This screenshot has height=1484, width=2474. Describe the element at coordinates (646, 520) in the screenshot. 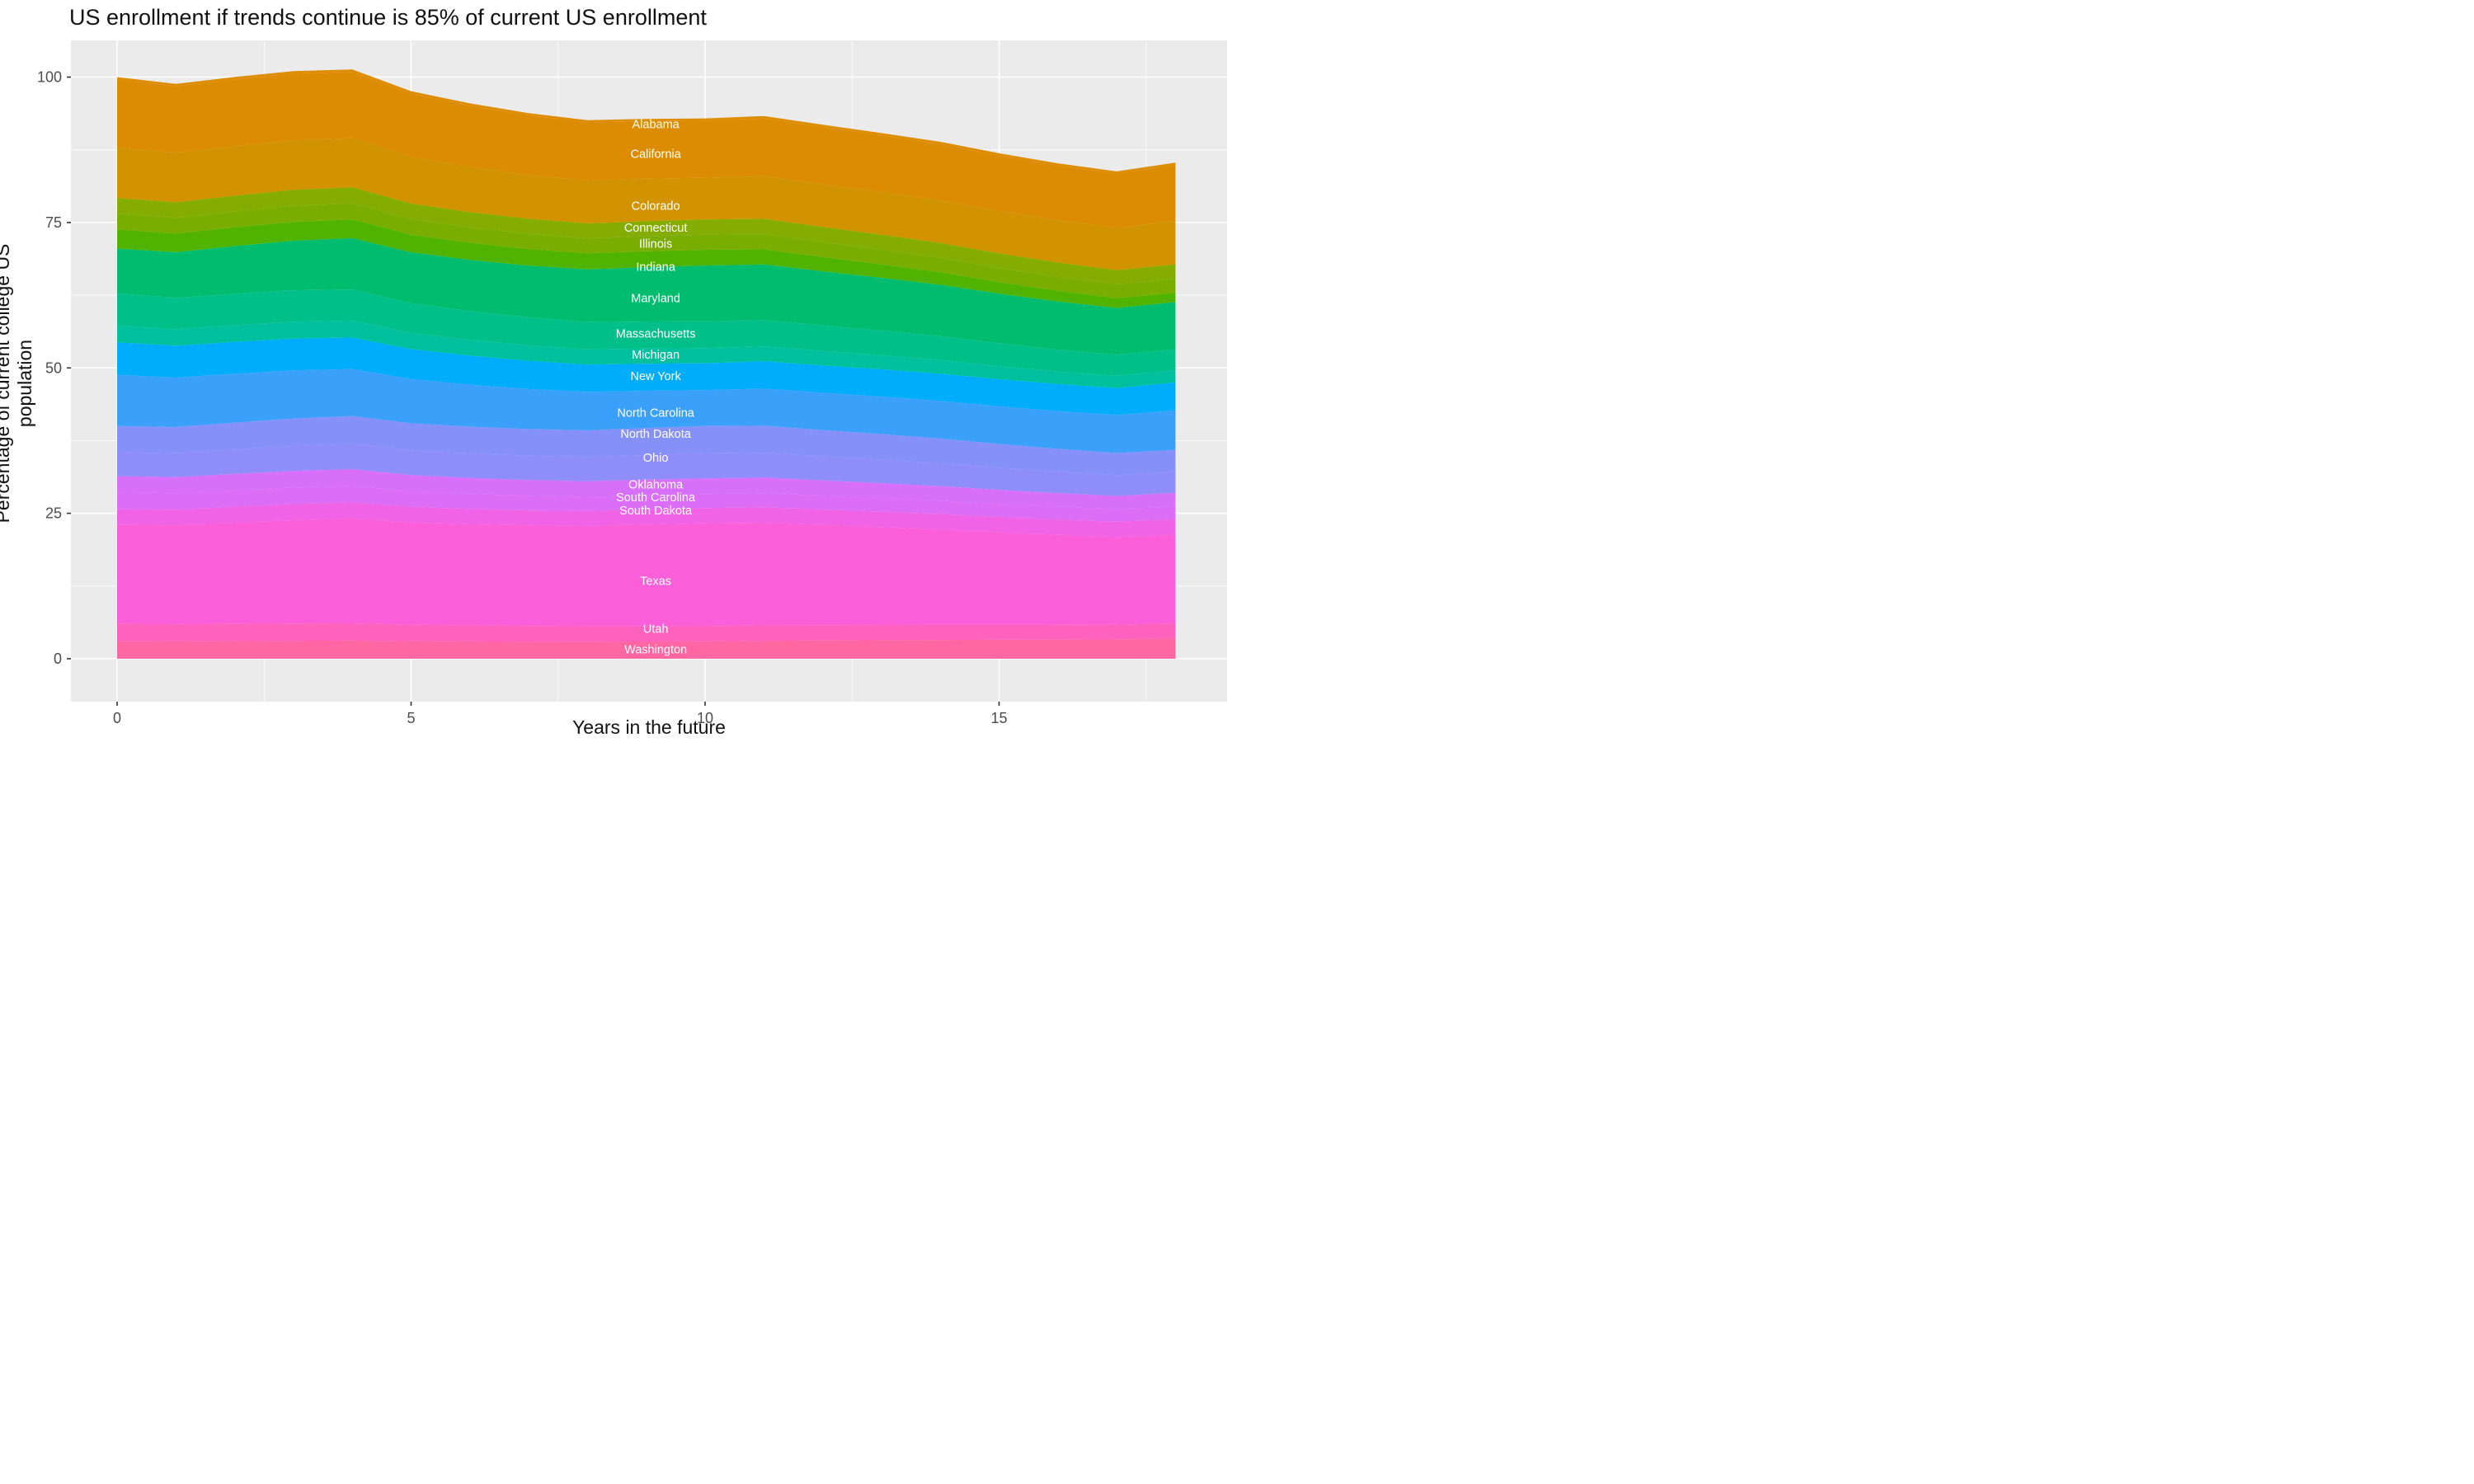

I see `area-south-dakota` at that location.